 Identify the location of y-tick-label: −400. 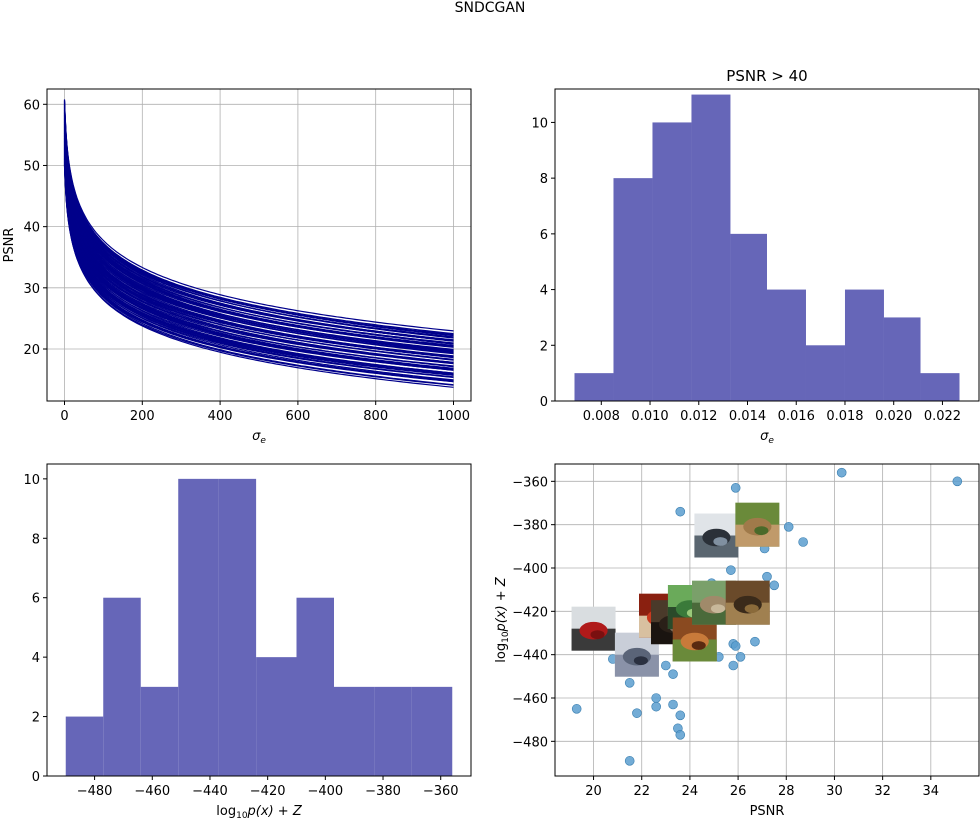
(530, 569).